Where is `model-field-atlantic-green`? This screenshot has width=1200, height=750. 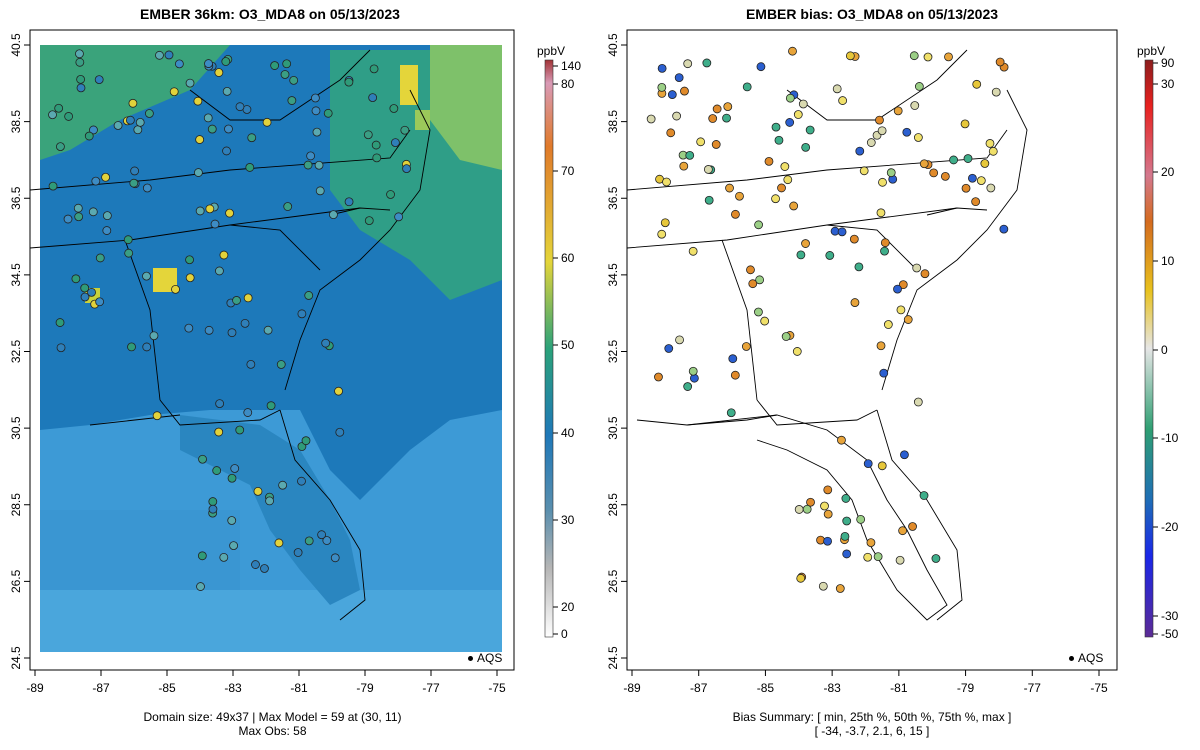
model-field-atlantic-green is located at coordinates (466, 107).